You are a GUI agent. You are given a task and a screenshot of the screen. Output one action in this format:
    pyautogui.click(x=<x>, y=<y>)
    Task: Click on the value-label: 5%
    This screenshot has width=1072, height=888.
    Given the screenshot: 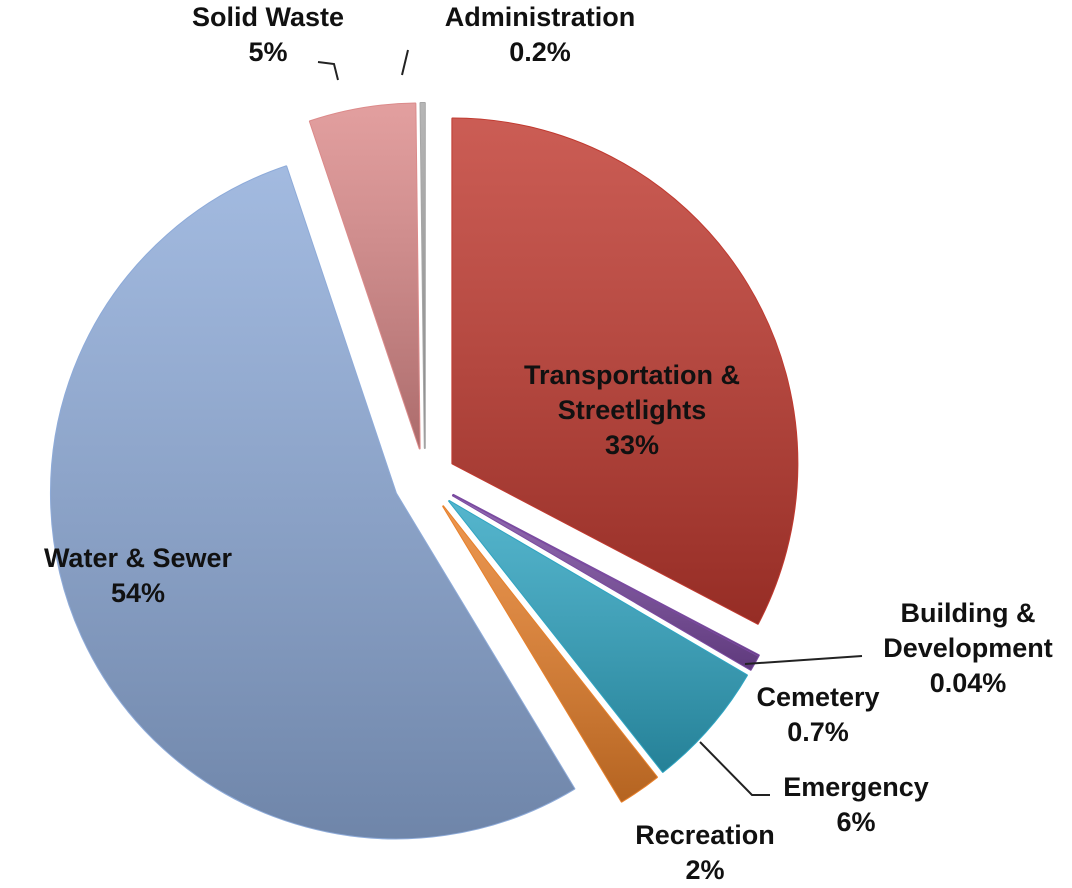 What is the action you would take?
    pyautogui.click(x=268, y=52)
    